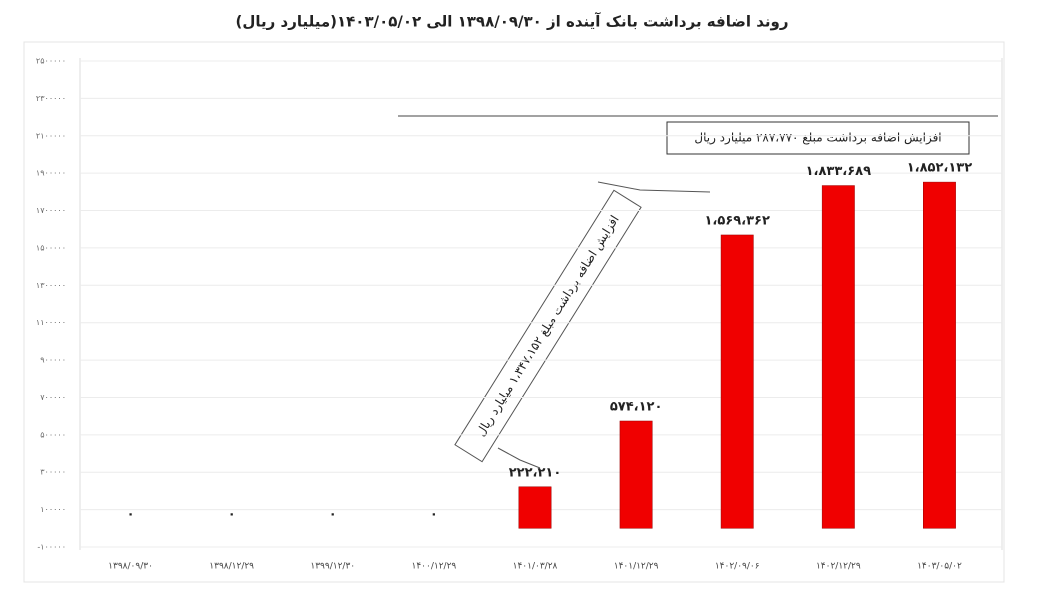 The width and height of the screenshot is (1048, 597). I want to click on y-tick-label: ۷۰۰۰۰۰, so click(53, 397).